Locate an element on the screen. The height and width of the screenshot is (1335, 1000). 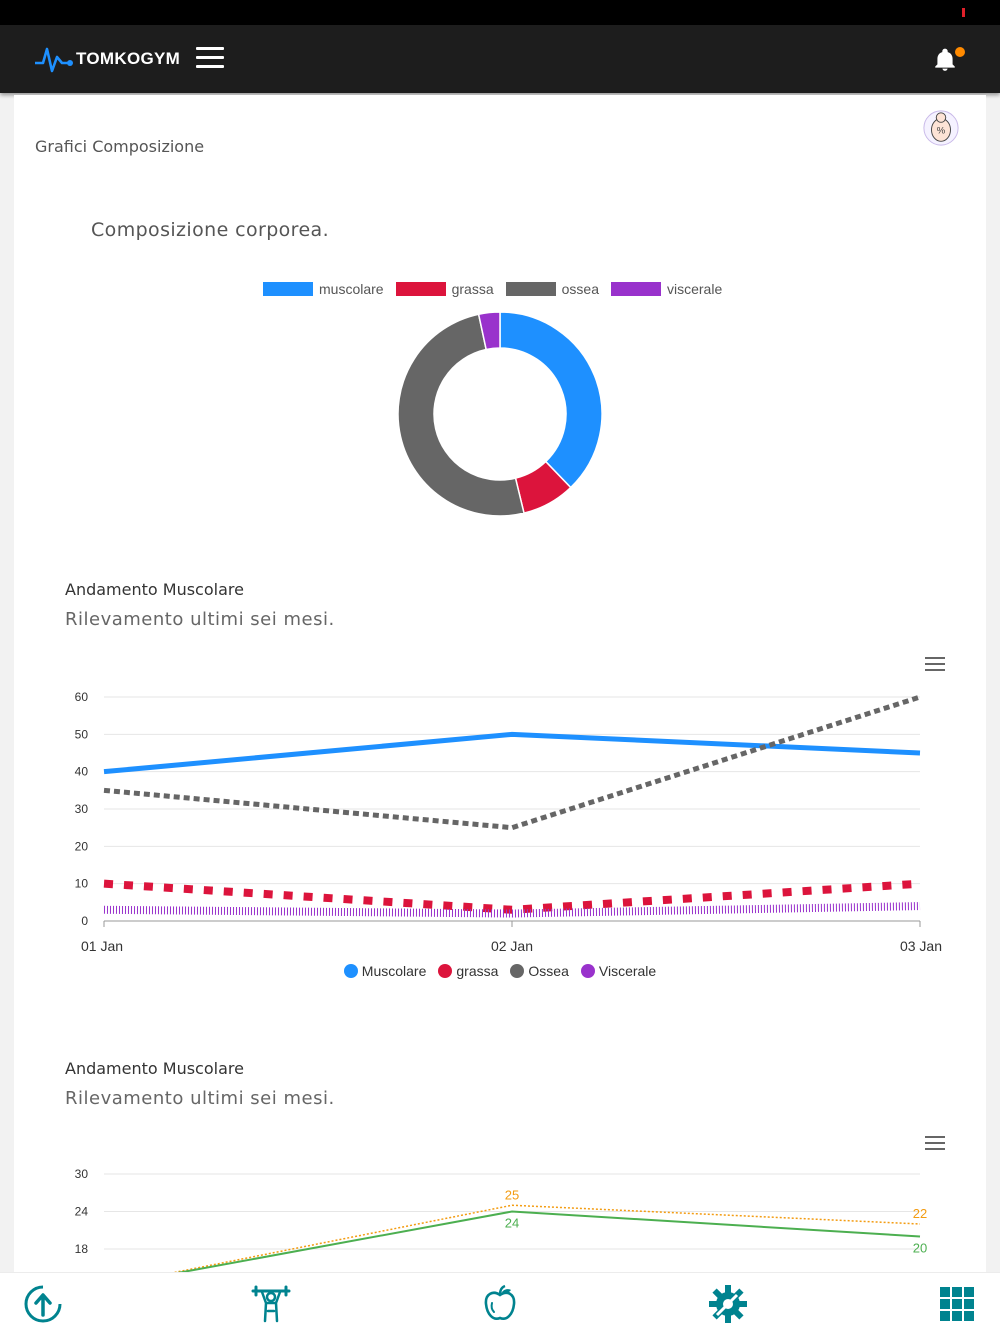
legend-item-ossea: ossea is located at coordinates (552, 289).